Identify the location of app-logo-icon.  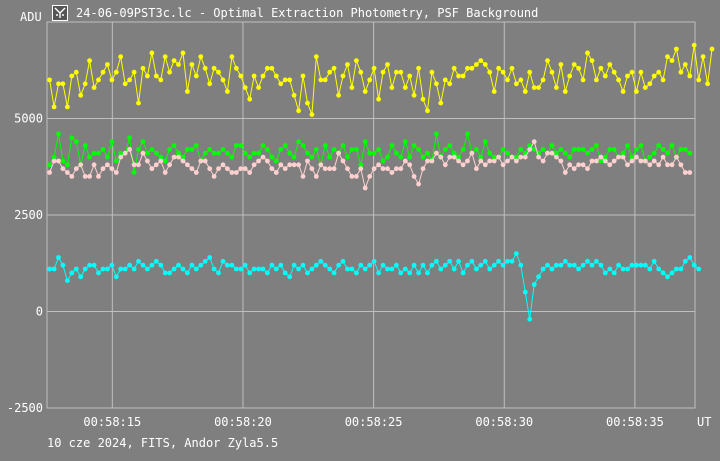
(60, 13).